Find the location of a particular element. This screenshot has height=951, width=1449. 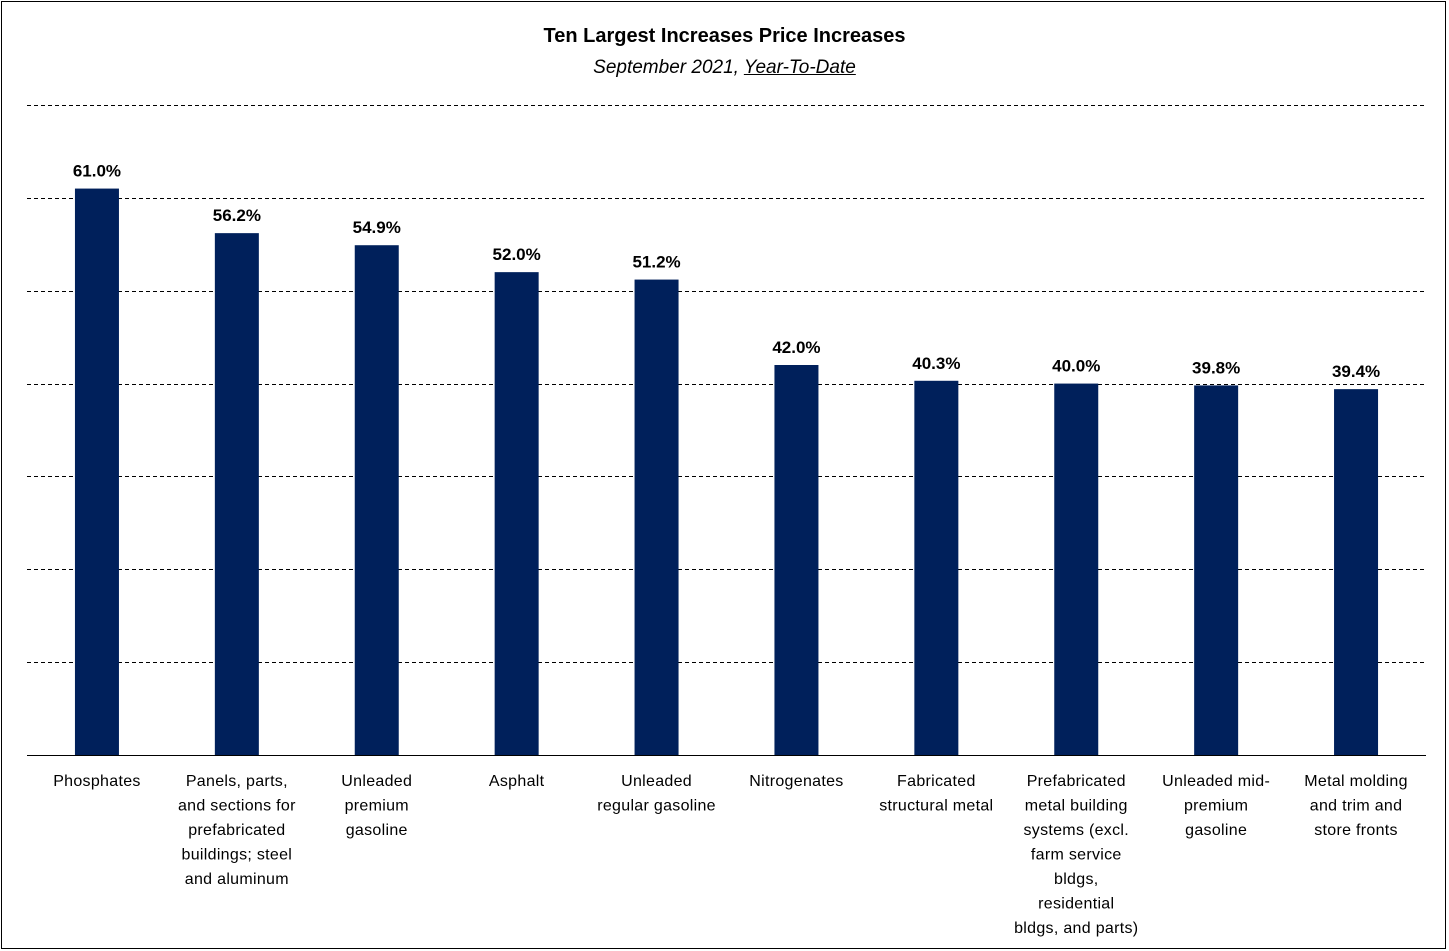

category-label-1: Phosphates is located at coordinates (97, 781).